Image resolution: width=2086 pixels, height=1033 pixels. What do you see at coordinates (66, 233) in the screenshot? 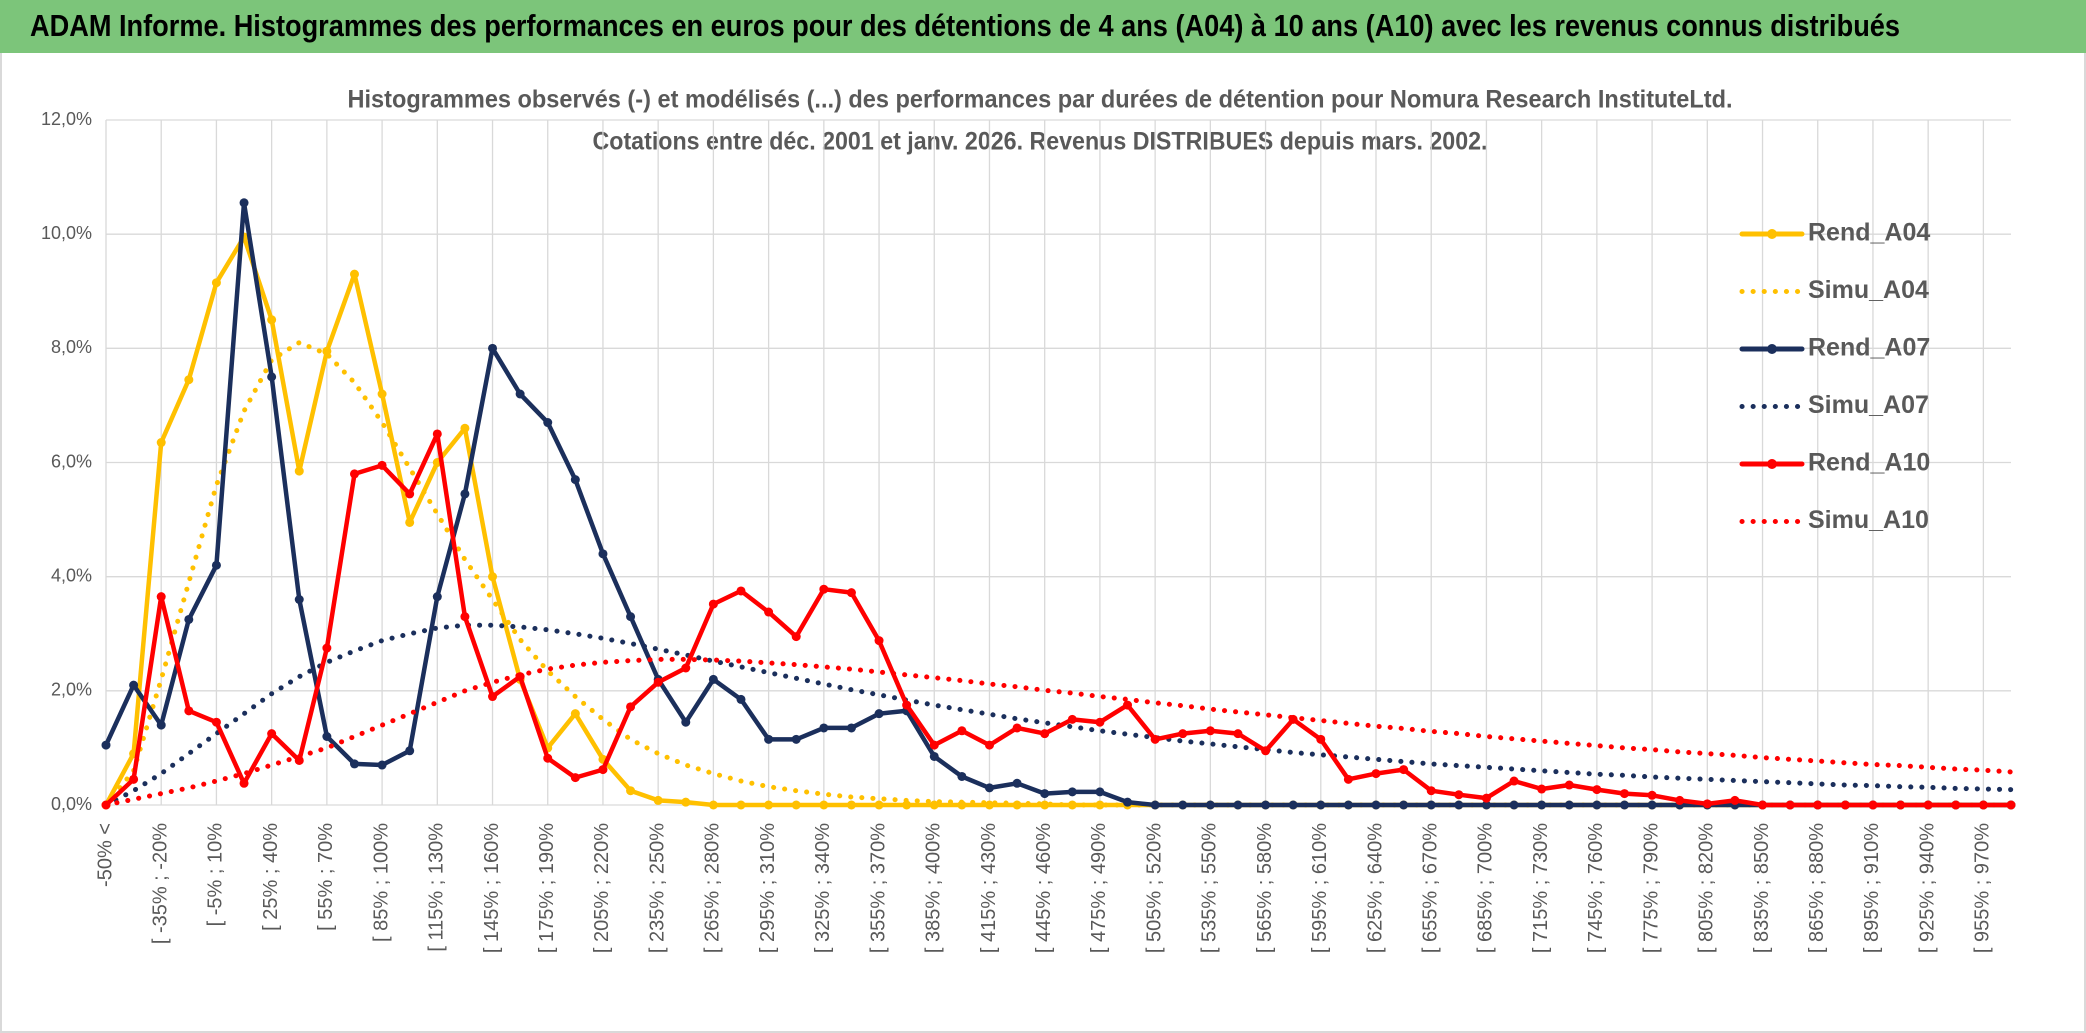
I see `y-tick-label: 10,0%` at bounding box center [66, 233].